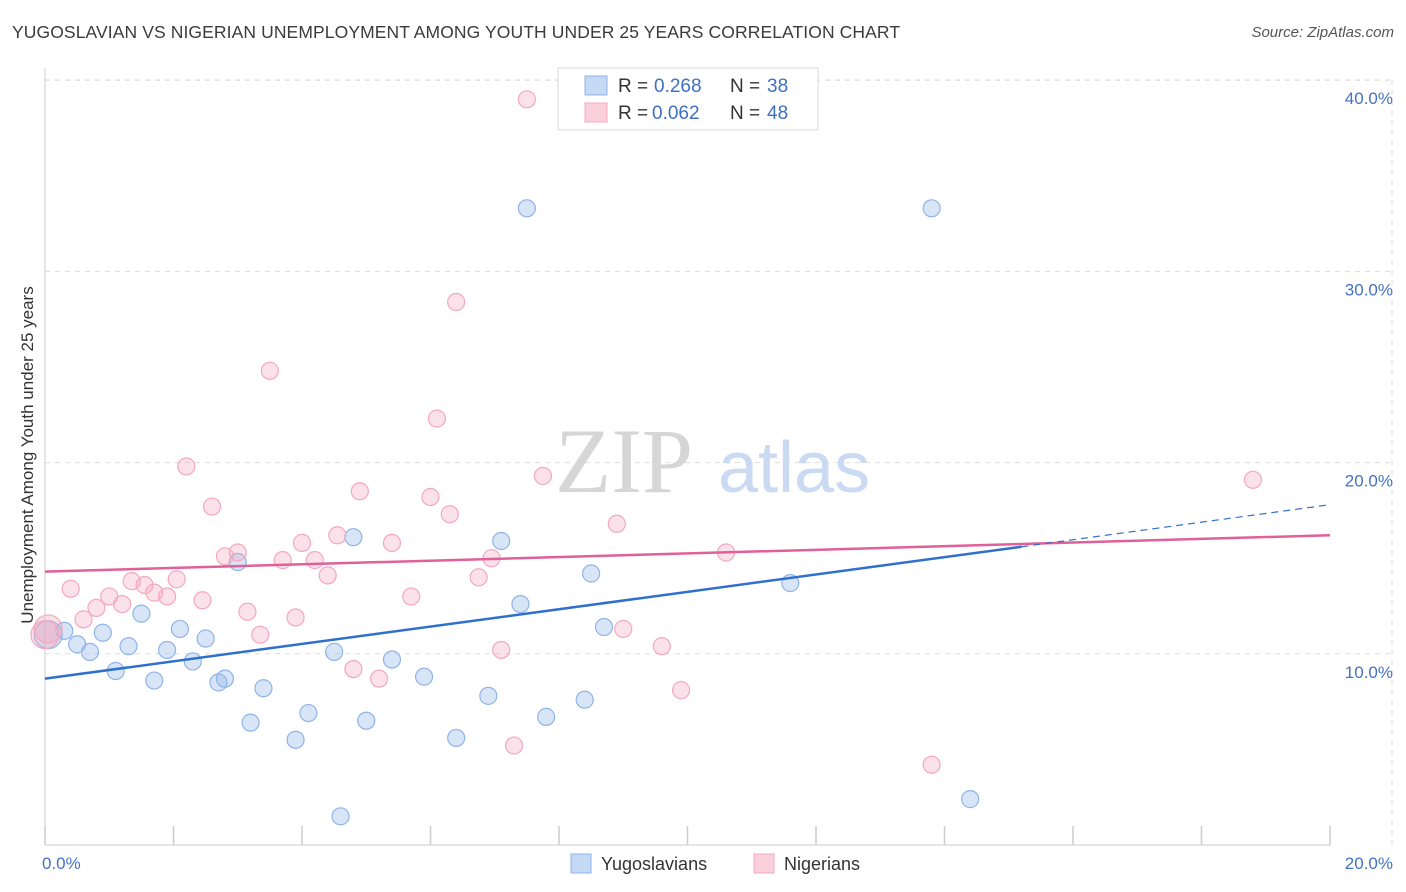 The height and width of the screenshot is (892, 1406). I want to click on y-tick-label-10: 10.0%, so click(1369, 672).